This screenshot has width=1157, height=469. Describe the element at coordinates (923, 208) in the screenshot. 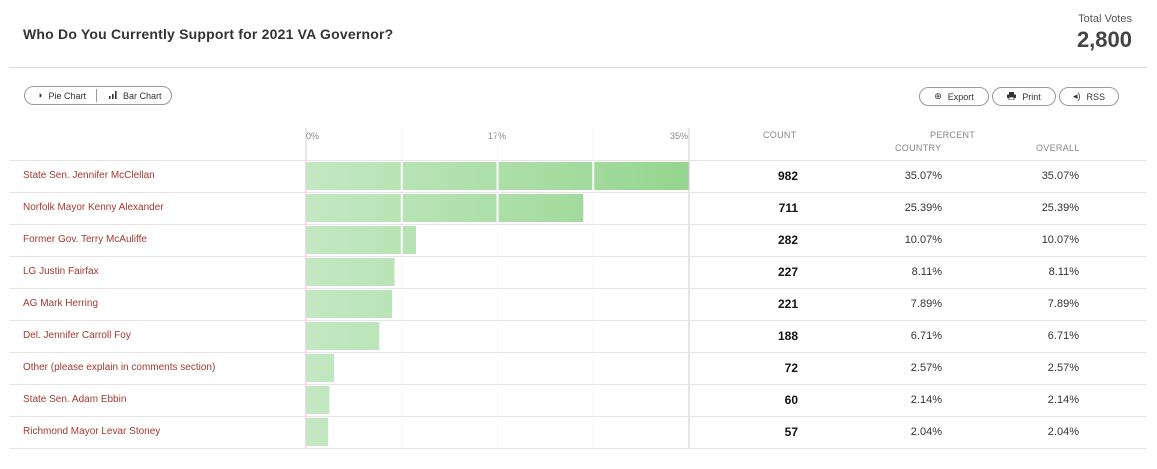

I see `percent-country: 25.39%` at that location.